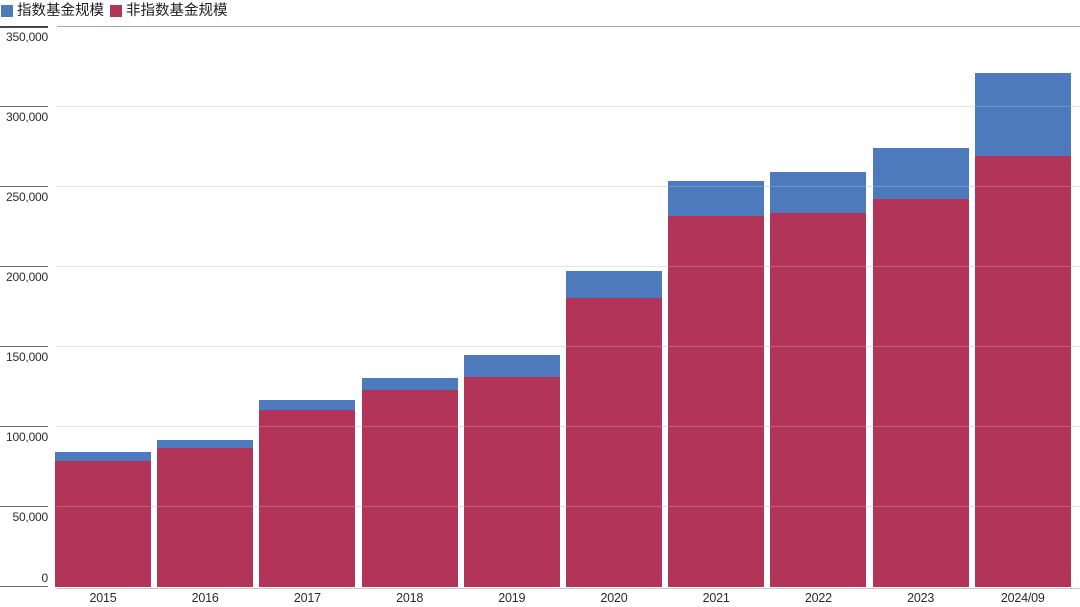 Image resolution: width=1080 pixels, height=607 pixels. I want to click on legend-swatch-index-funds-icon, so click(7, 11).